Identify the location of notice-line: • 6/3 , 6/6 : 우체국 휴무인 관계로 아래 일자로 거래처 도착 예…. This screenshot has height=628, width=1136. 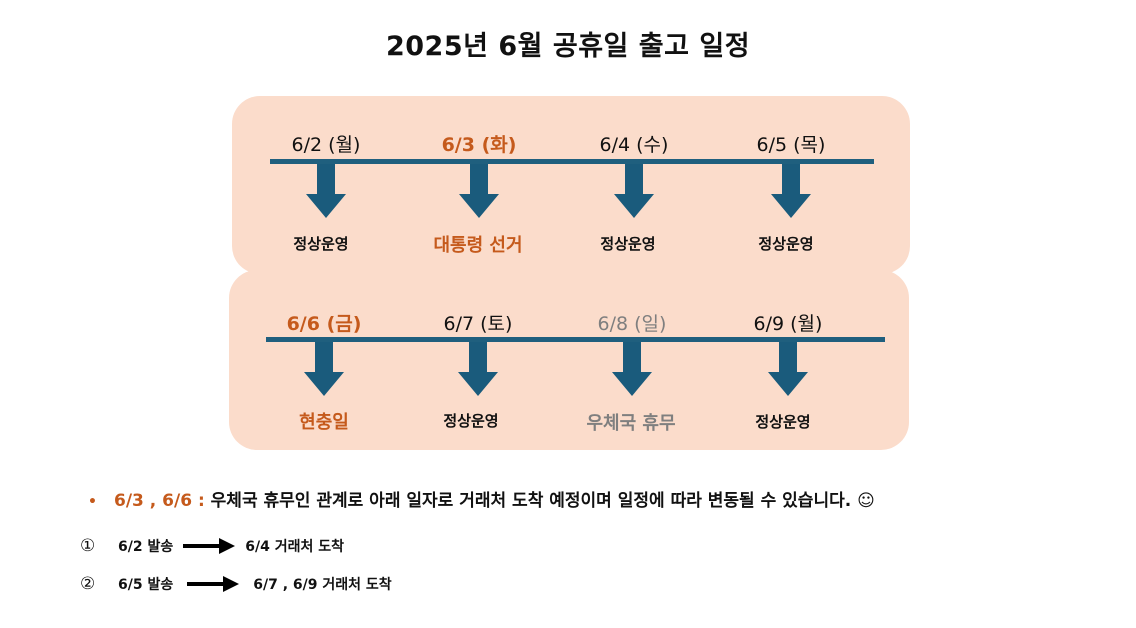
(481, 498).